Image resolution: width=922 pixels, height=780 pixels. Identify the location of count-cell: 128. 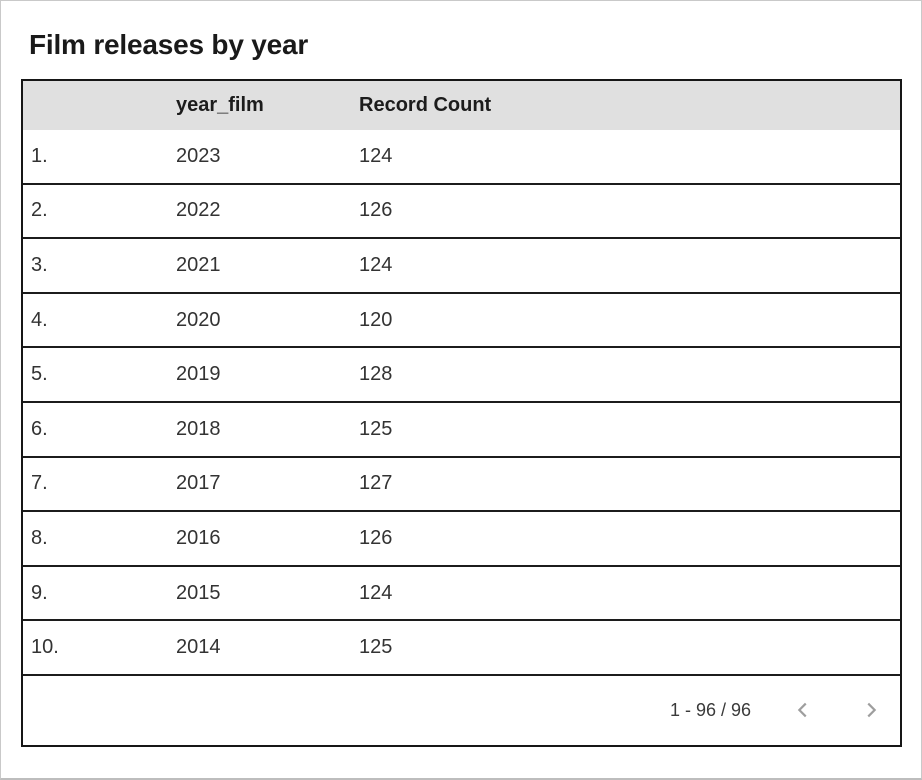
(376, 374).